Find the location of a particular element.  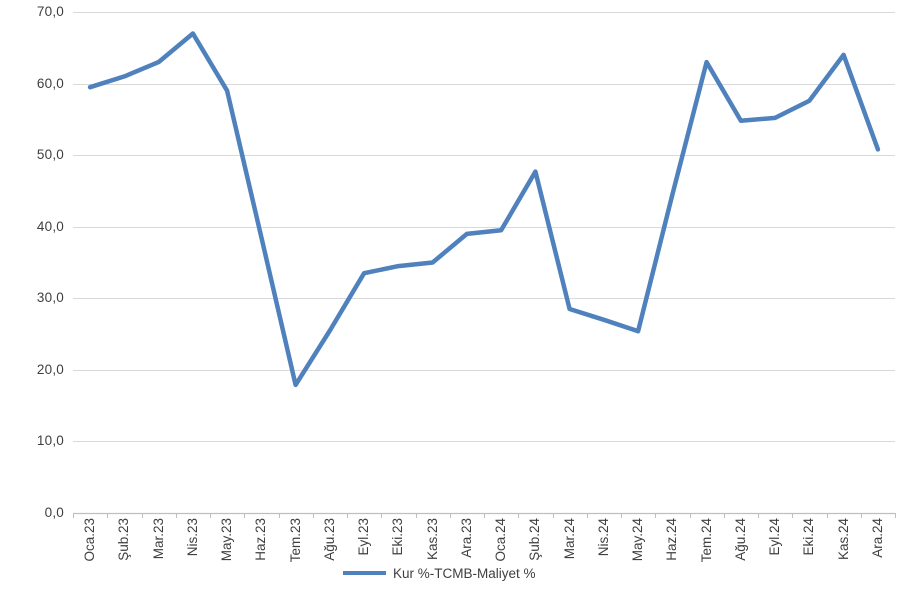

legend: Kur %-TCMB-Maliyet % is located at coordinates (439, 573).